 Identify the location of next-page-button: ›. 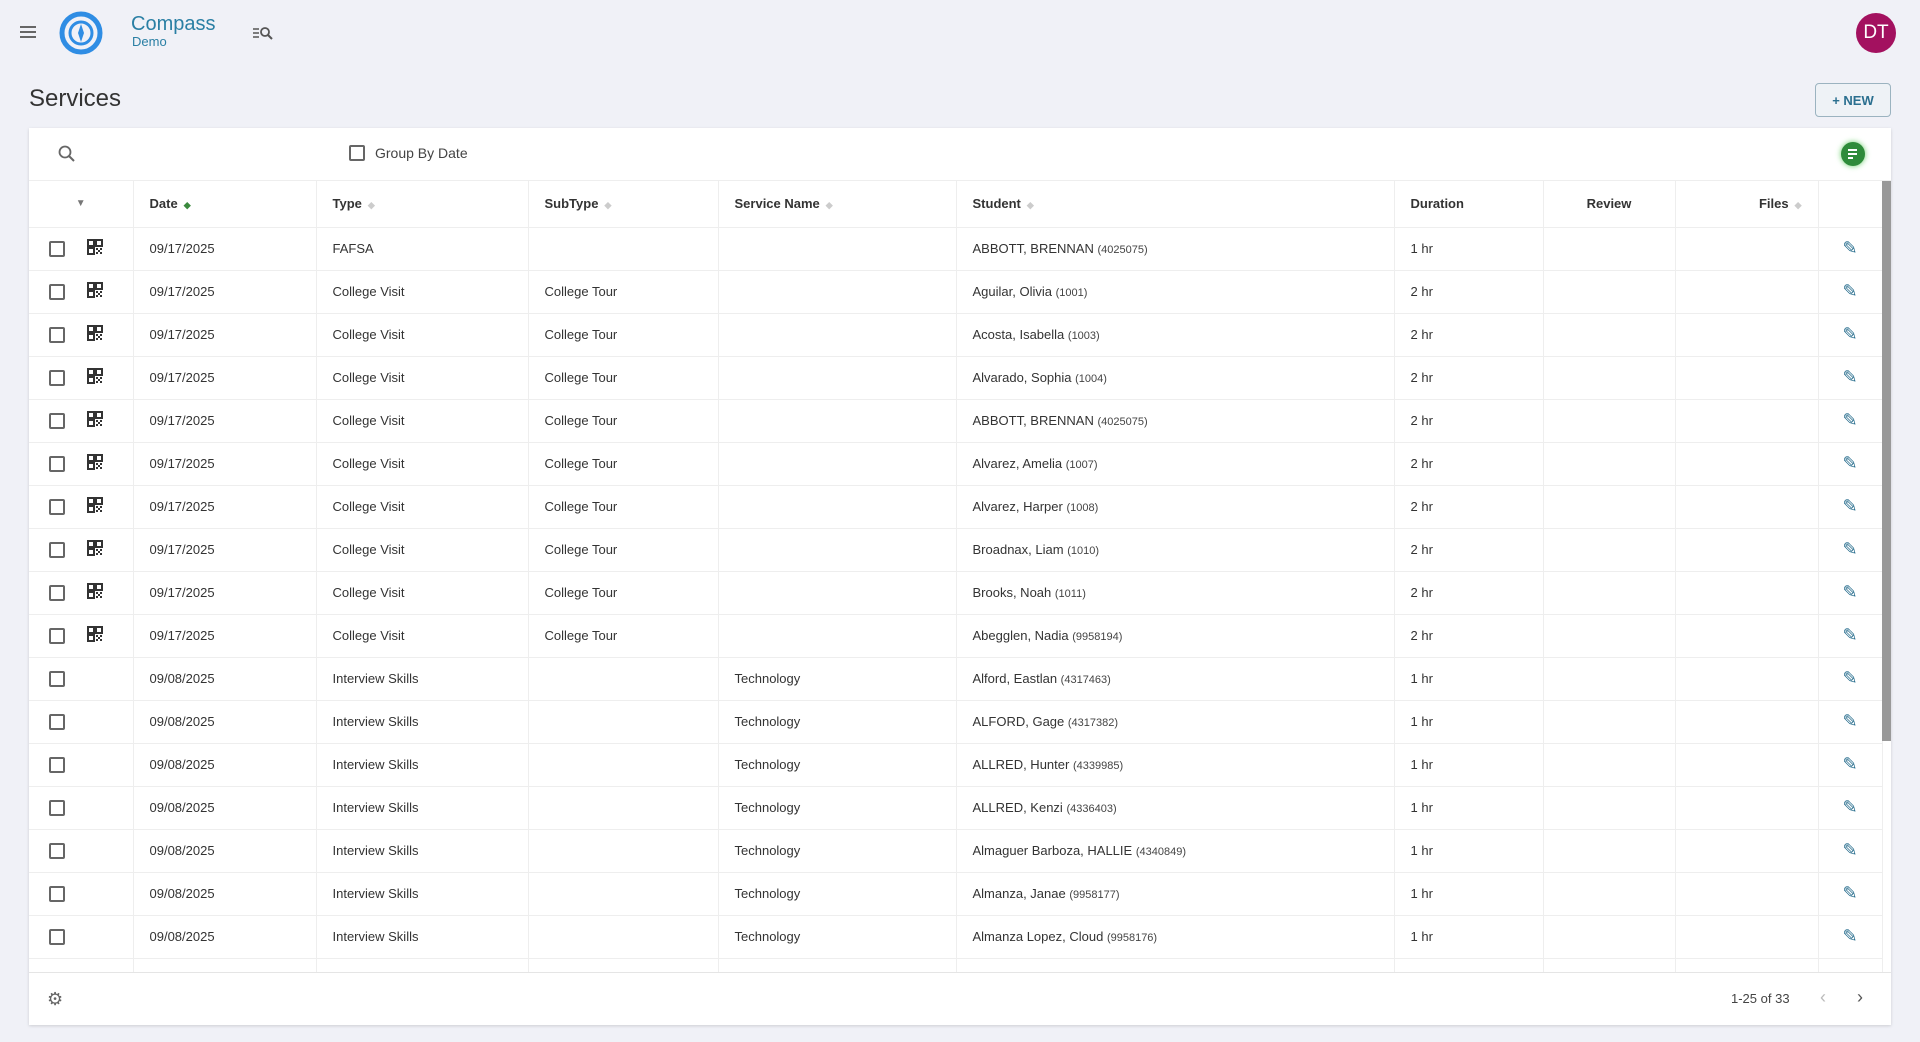
(1860, 997).